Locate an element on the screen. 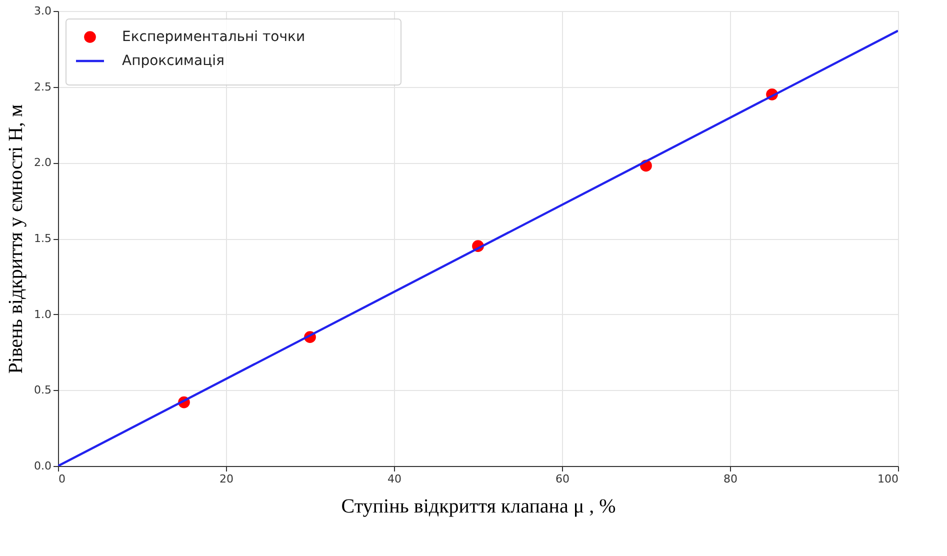  y-tick-label: 1.0 is located at coordinates (43, 314).